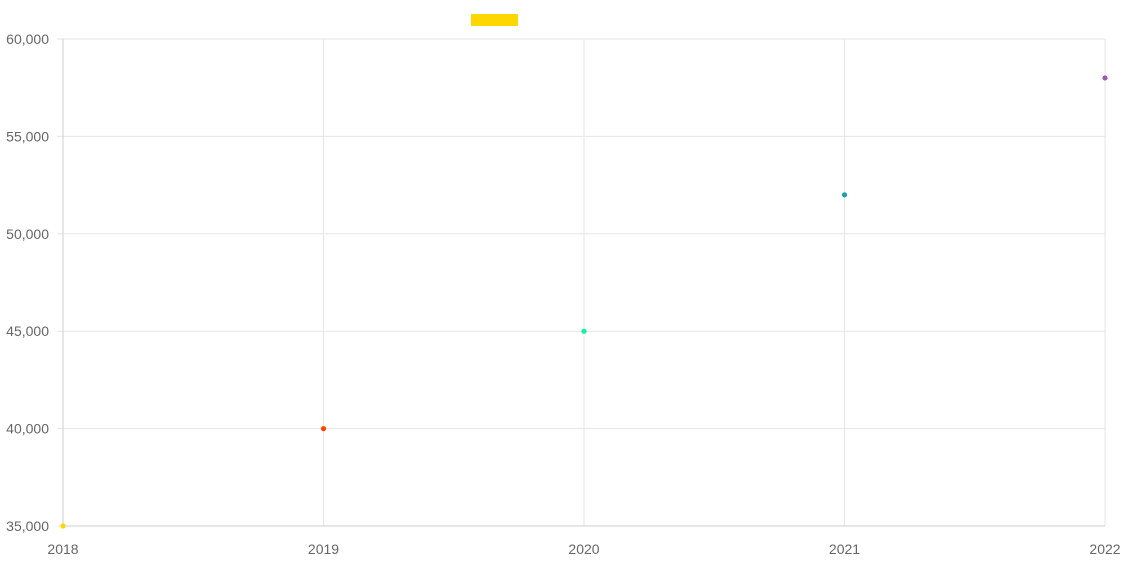  What do you see at coordinates (62, 549) in the screenshot?
I see `x-tick-label: 2018` at bounding box center [62, 549].